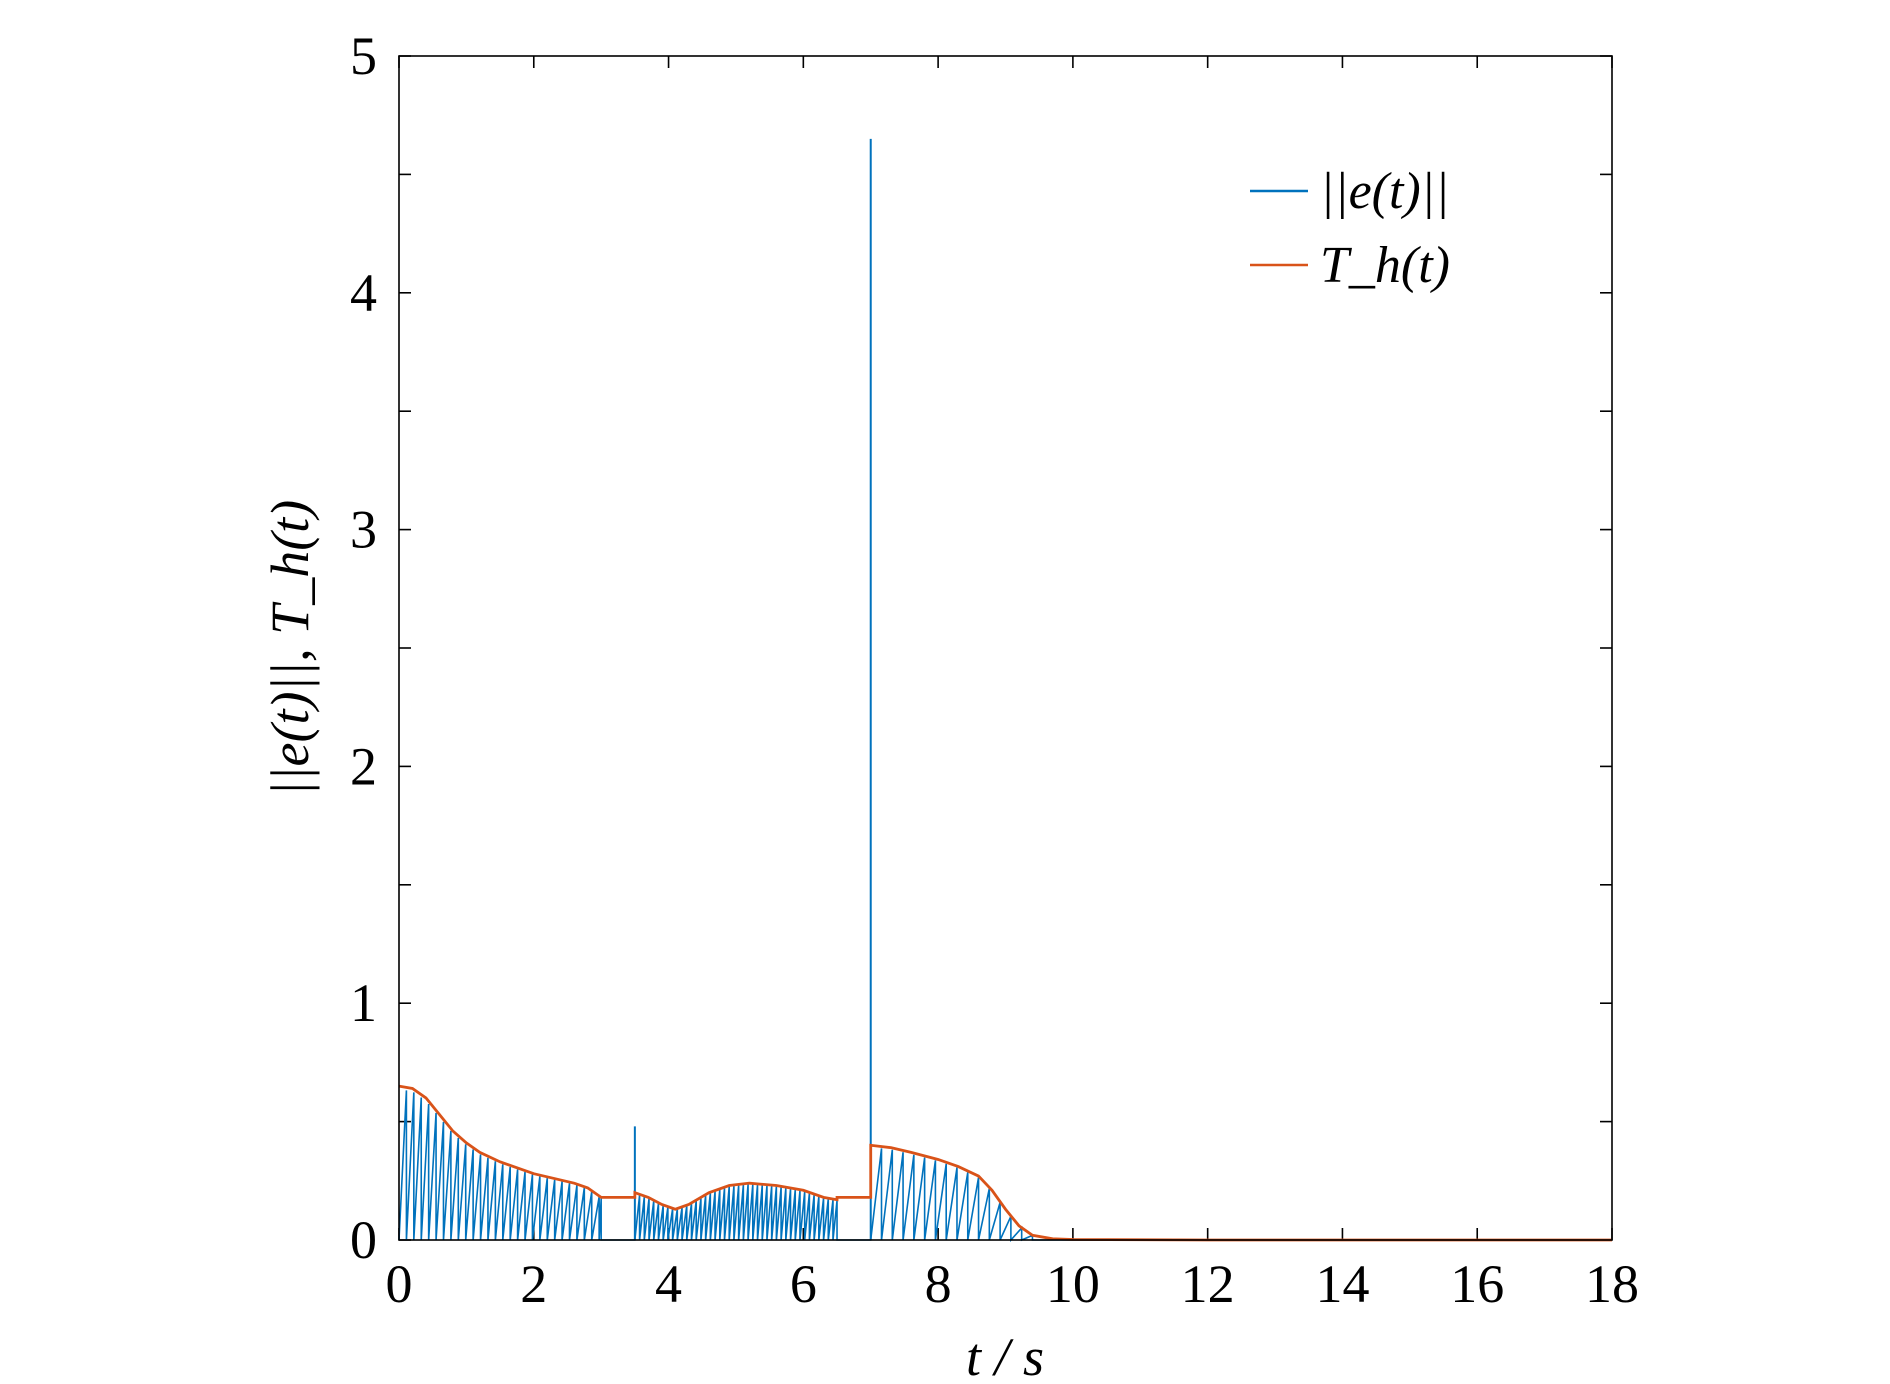  I want to click on series-threshold, so click(1005, 1163).